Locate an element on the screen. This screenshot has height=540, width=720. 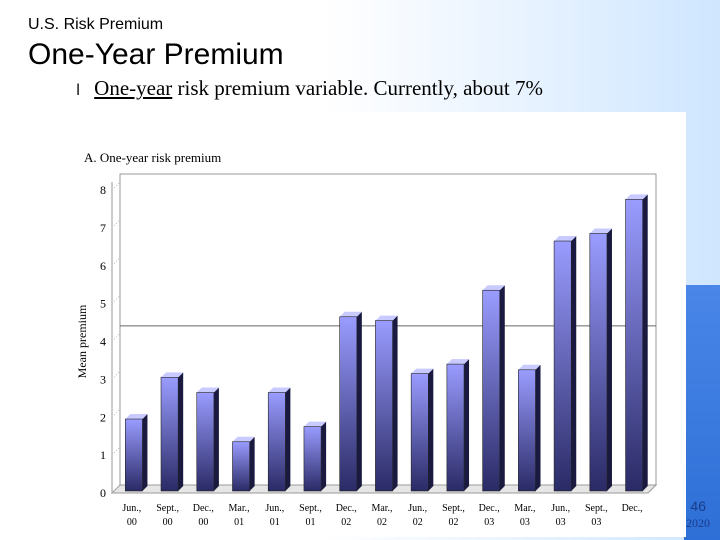
decorative-band is located at coordinates (702, 412).